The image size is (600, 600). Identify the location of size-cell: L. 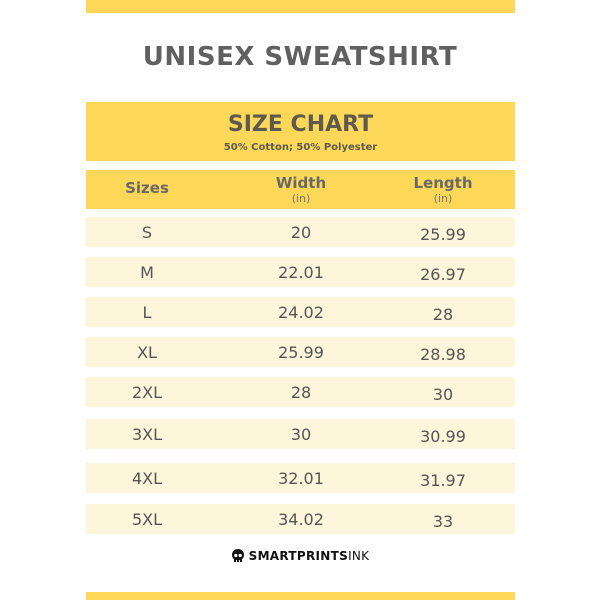
(147, 312).